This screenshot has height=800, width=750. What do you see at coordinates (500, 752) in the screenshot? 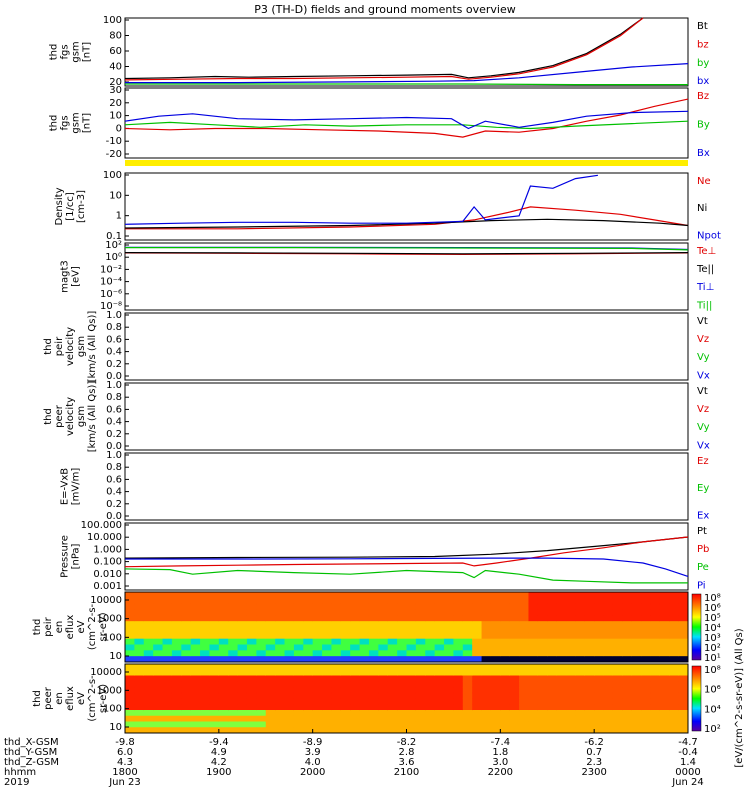
I see `xaxis-value: 1.8` at bounding box center [500, 752].